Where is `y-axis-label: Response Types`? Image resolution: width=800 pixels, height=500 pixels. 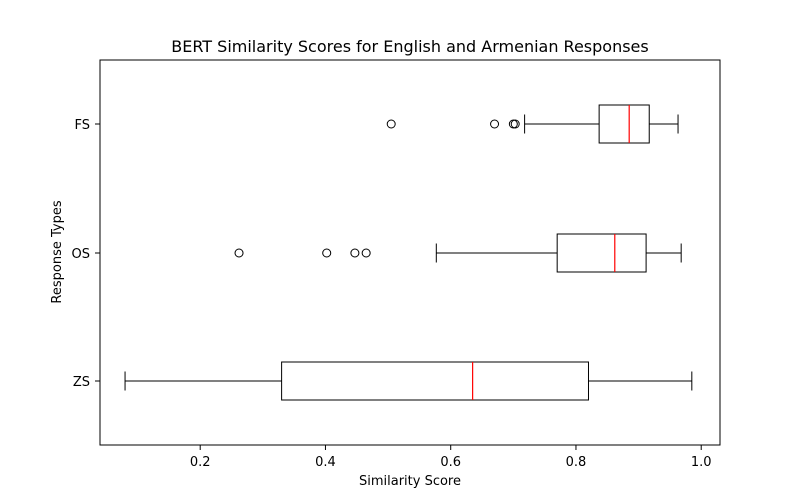 y-axis-label: Response Types is located at coordinates (57, 251).